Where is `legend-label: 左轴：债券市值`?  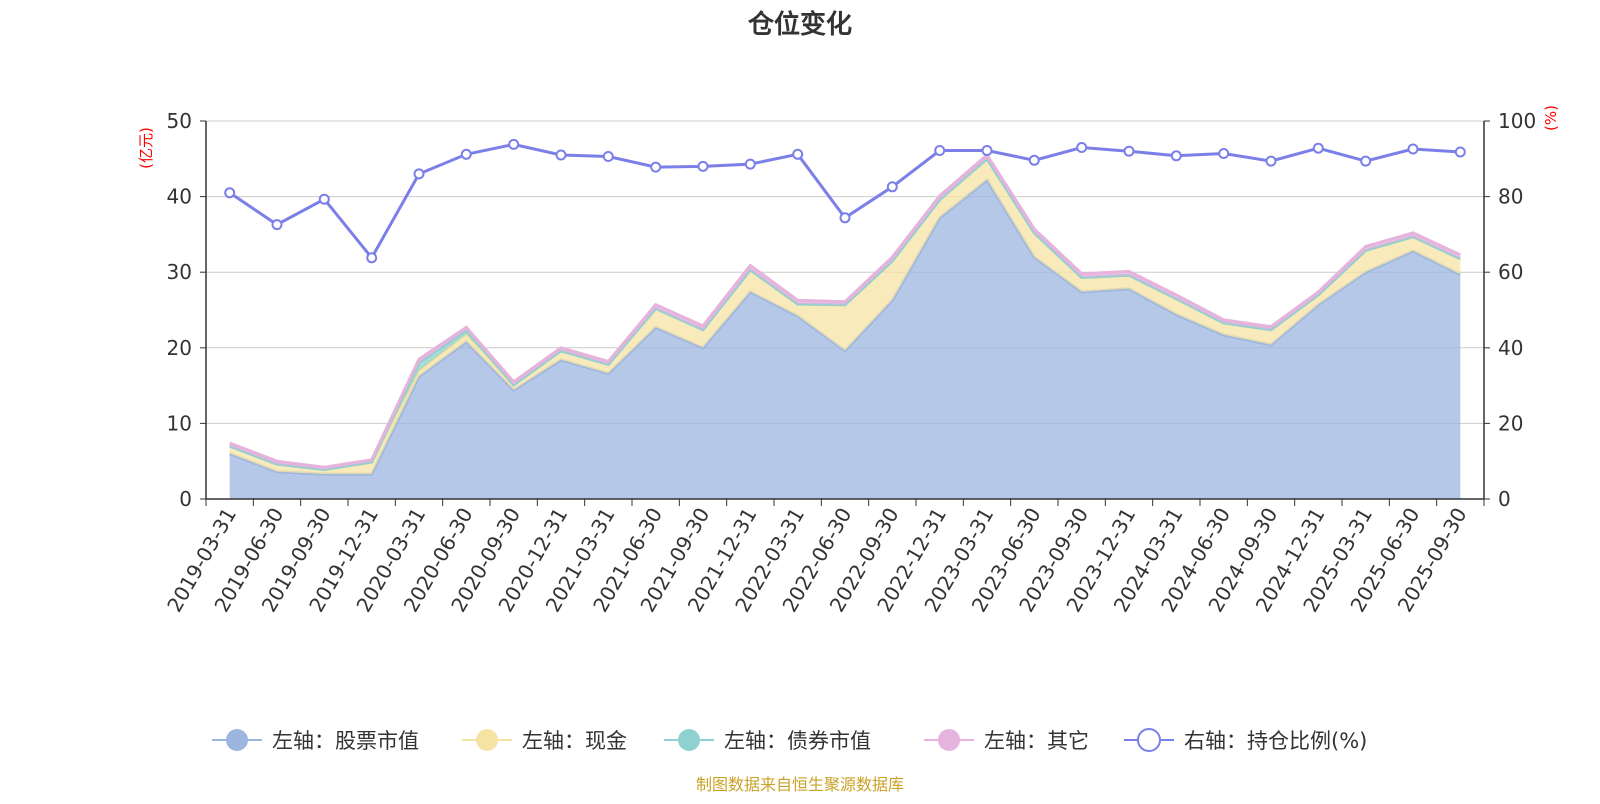
legend-label: 左轴：债券市值 is located at coordinates (797, 741).